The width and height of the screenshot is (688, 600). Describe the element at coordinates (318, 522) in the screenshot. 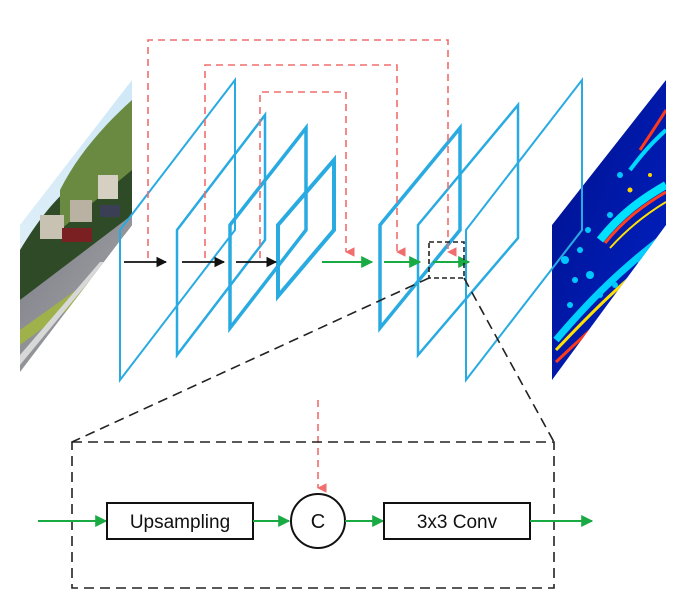

I see `concat-label: C` at that location.